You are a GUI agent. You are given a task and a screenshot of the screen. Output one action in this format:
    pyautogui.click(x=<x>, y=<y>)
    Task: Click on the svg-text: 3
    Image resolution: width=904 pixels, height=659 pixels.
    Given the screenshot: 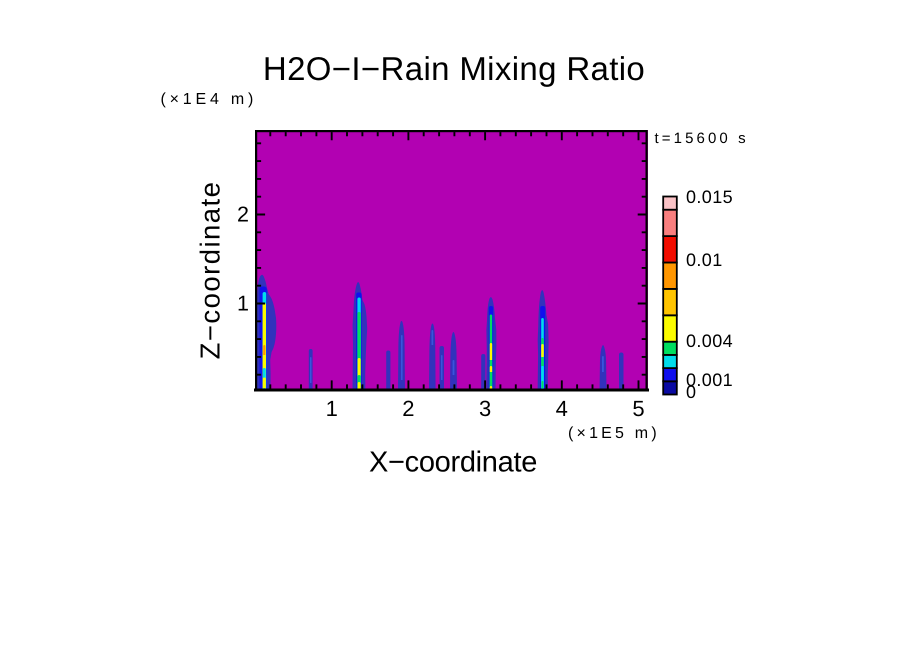 What is the action you would take?
    pyautogui.click(x=485, y=408)
    